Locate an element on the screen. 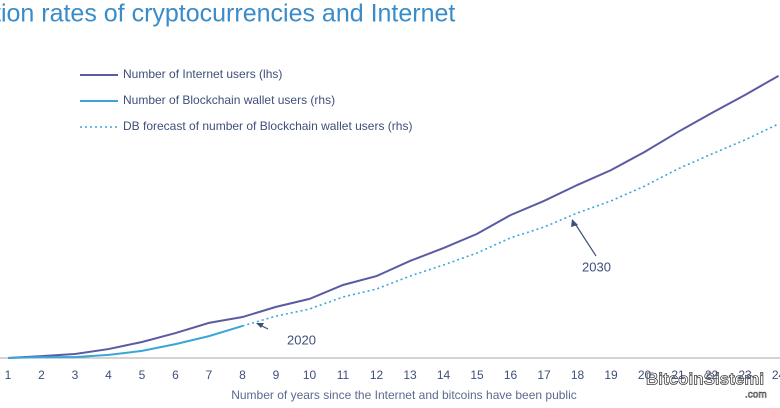 This screenshot has height=408, width=780. x-tick-label: 1 is located at coordinates (8, 375).